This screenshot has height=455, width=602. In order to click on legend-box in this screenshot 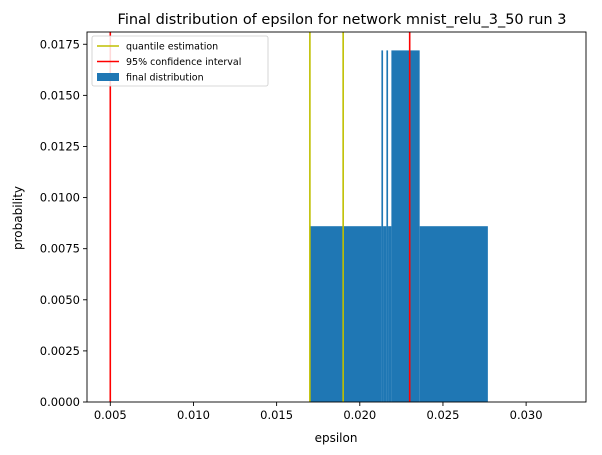, I will do `click(180, 61)`.